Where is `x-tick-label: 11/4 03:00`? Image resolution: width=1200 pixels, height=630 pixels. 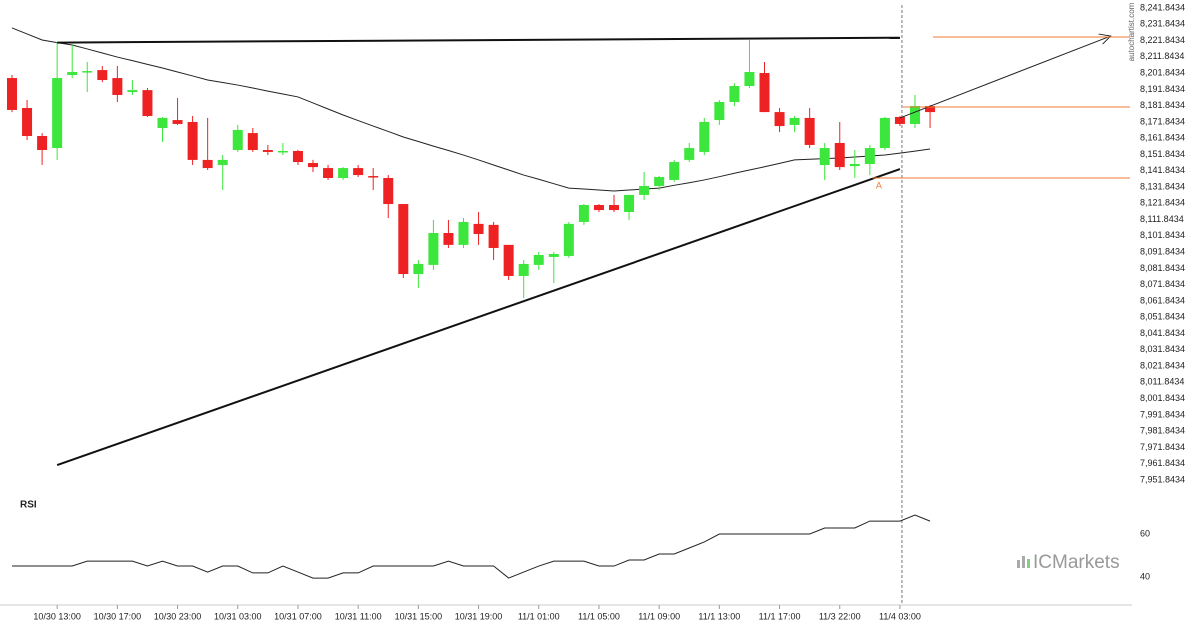
x-tick-label: 11/4 03:00 is located at coordinates (900, 616).